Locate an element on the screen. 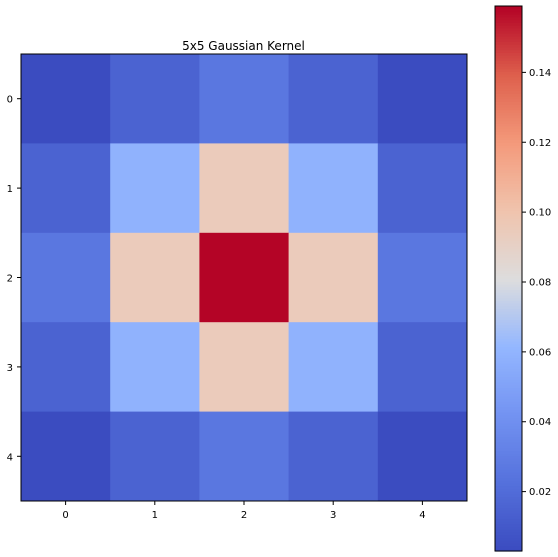  colorbar-frame is located at coordinates (508, 278).